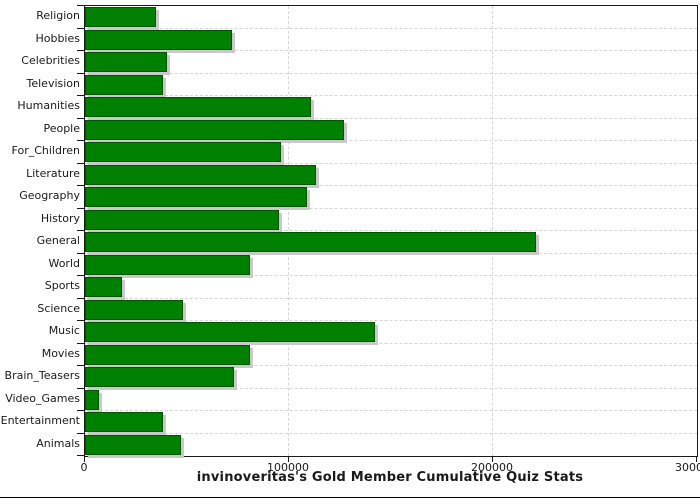 This screenshot has height=500, width=700. I want to click on category-label: Animals, so click(58, 443).